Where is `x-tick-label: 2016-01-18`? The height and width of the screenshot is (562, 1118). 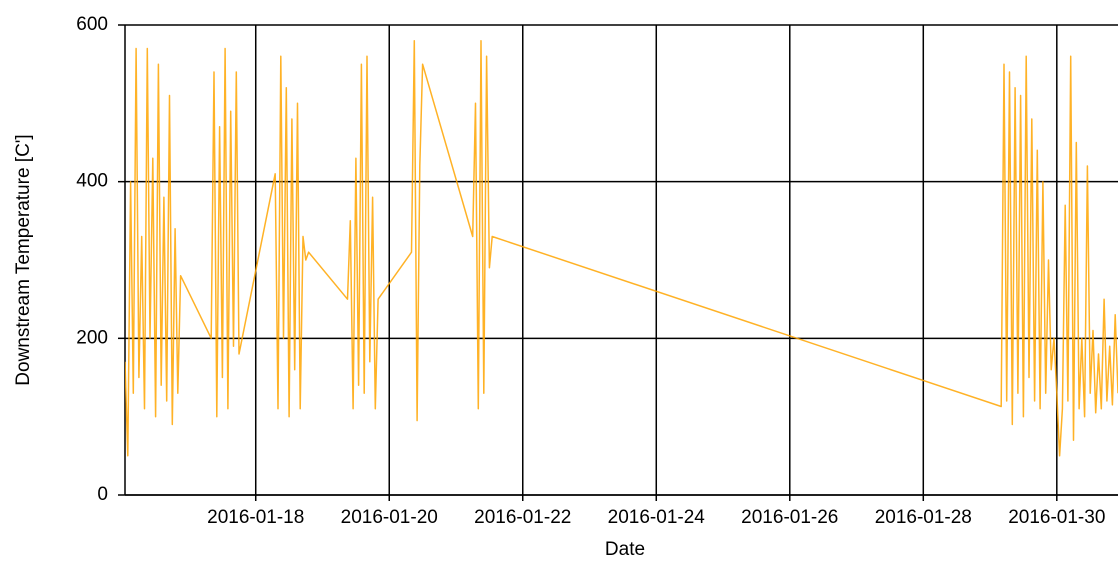 x-tick-label: 2016-01-18 is located at coordinates (255, 517).